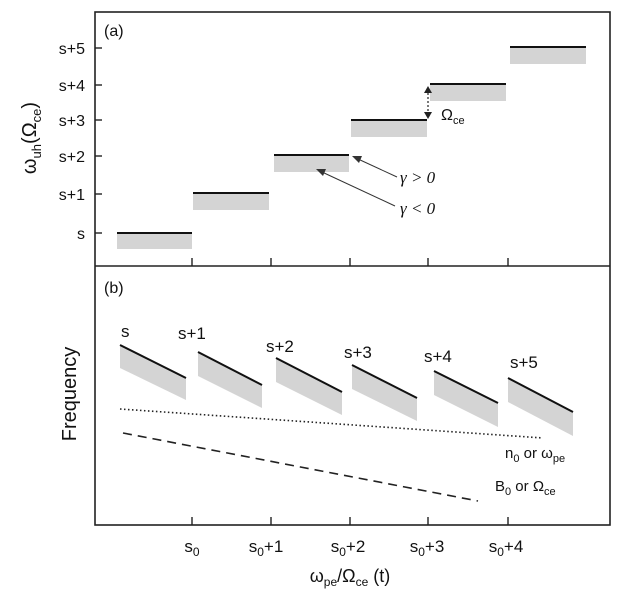 This screenshot has height=600, width=623. Describe the element at coordinates (72, 49) in the screenshot. I see `level-label: s+5` at that location.